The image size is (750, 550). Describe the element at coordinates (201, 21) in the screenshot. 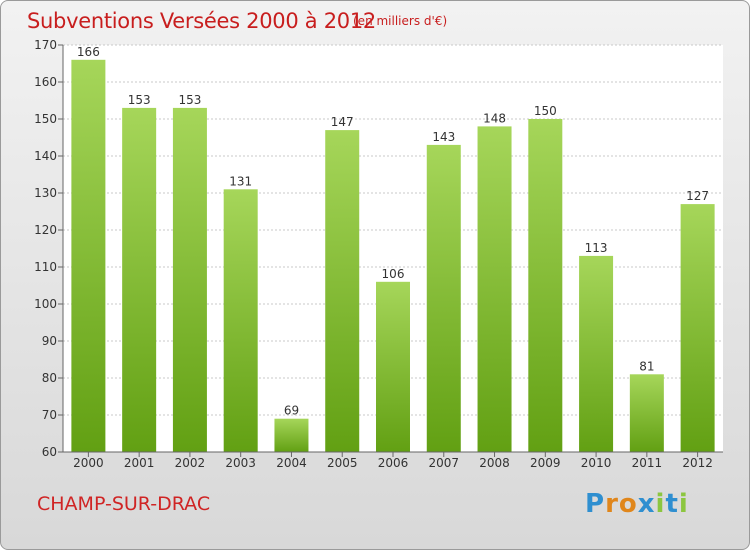

I see `chart-title: Subventions Versées 2000 à 2012` at that location.